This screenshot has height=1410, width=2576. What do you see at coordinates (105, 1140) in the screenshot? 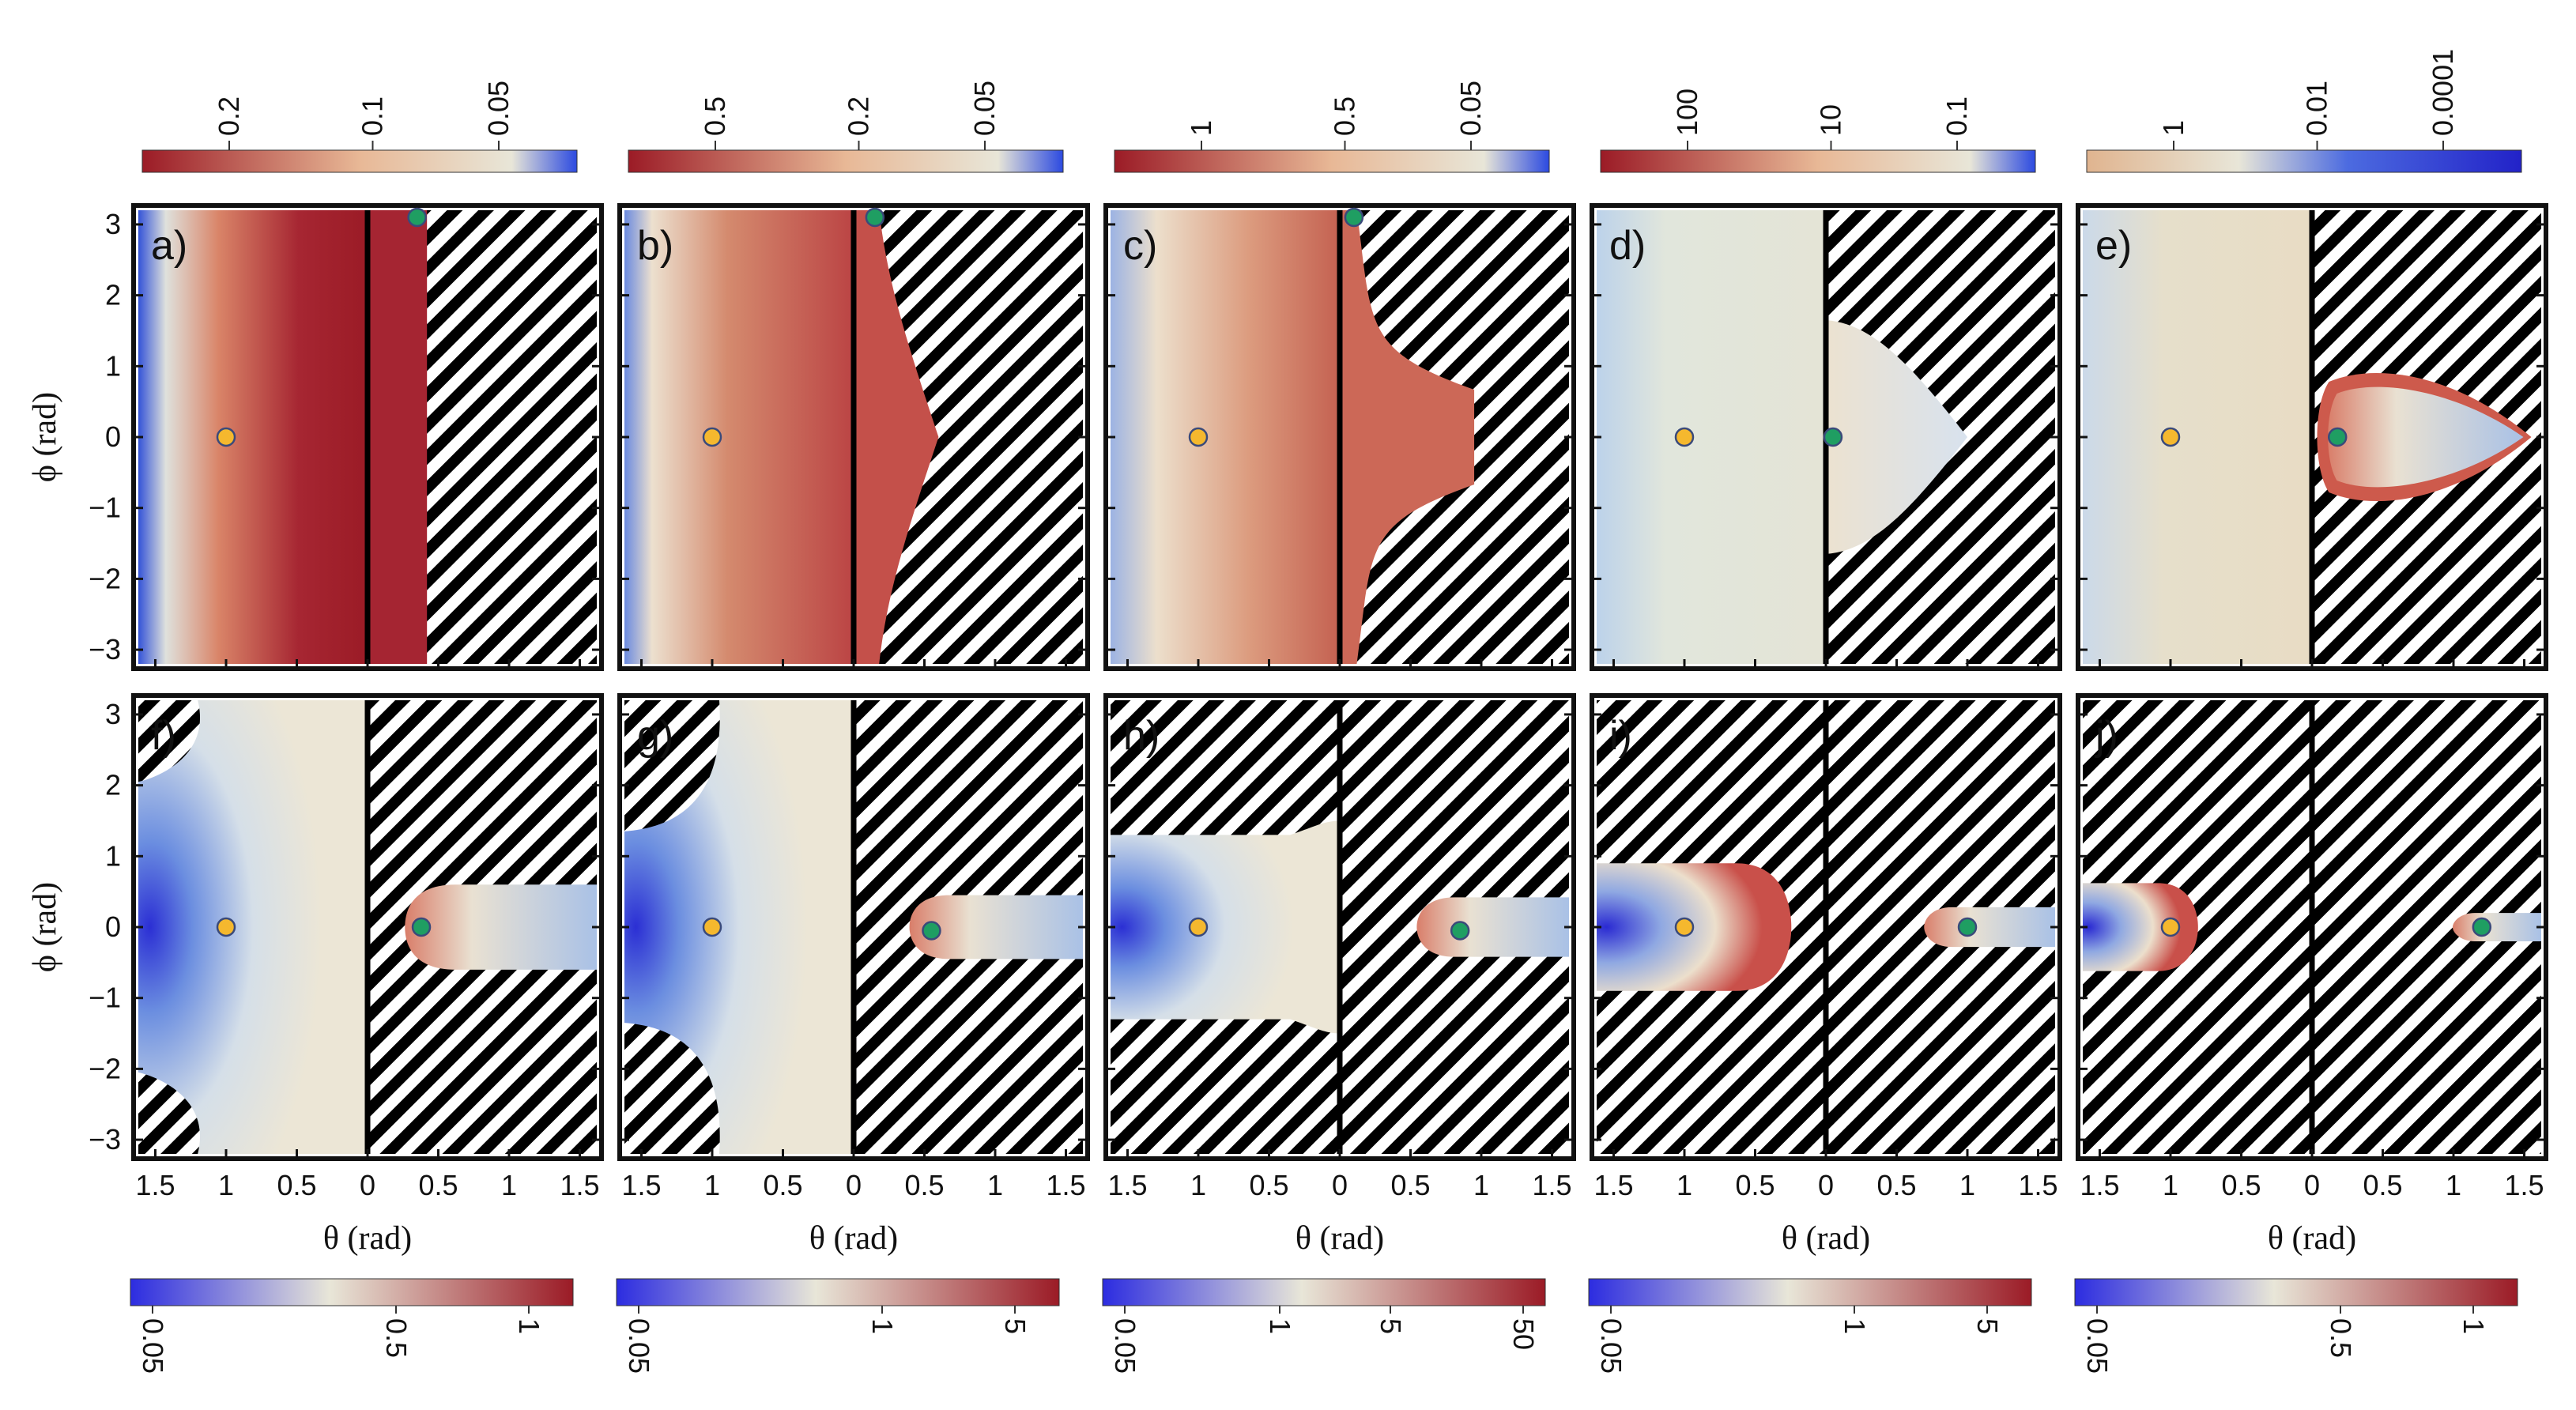
I see `y-tick-label: −3` at bounding box center [105, 1140].